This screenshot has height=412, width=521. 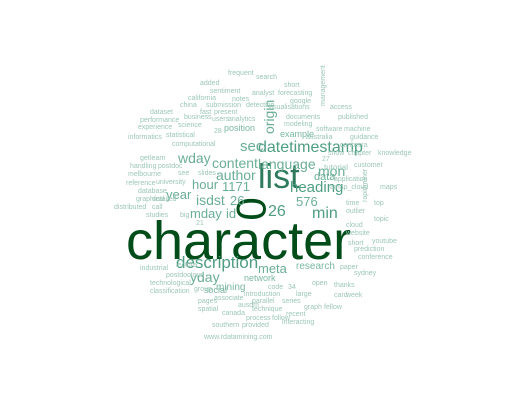 I want to click on word-analyst: analyst, so click(x=263, y=93).